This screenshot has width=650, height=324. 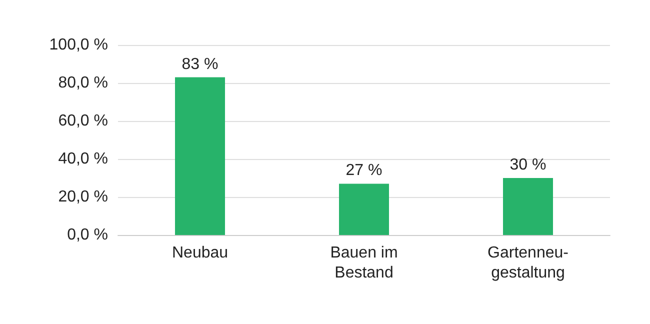 I want to click on data-label: 27 %, so click(x=364, y=171).